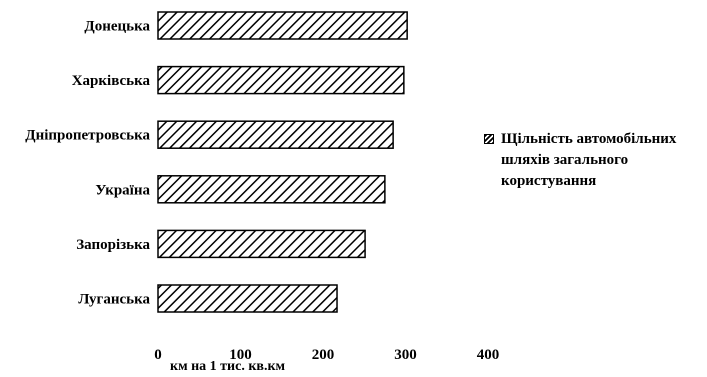  Describe the element at coordinates (158, 355) in the screenshot. I see `x-tick-label-0: 0` at that location.